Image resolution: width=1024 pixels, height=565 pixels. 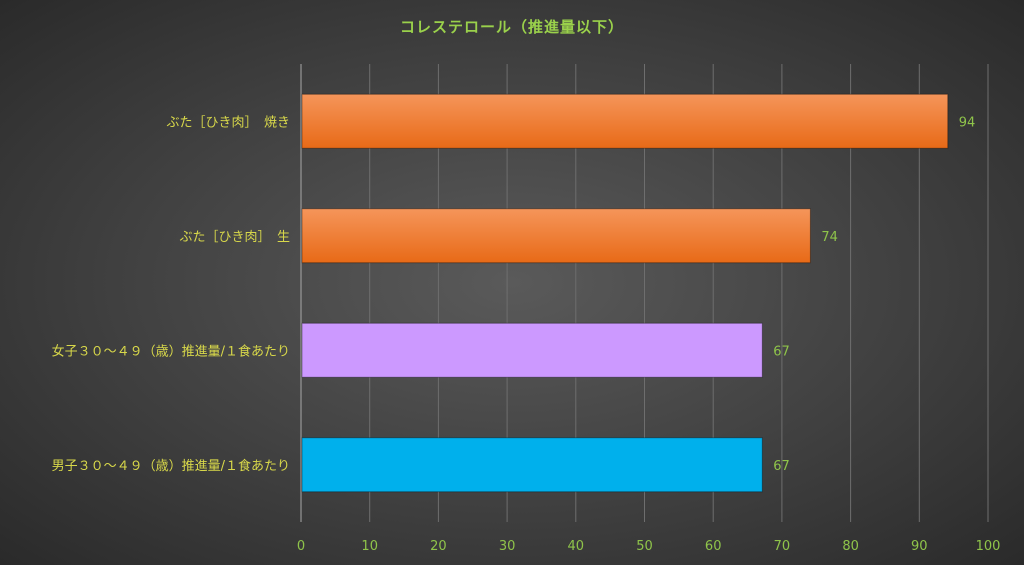 What do you see at coordinates (228, 122) in the screenshot?
I see `category-label: ぶた［ひき肉］ 焼き` at bounding box center [228, 122].